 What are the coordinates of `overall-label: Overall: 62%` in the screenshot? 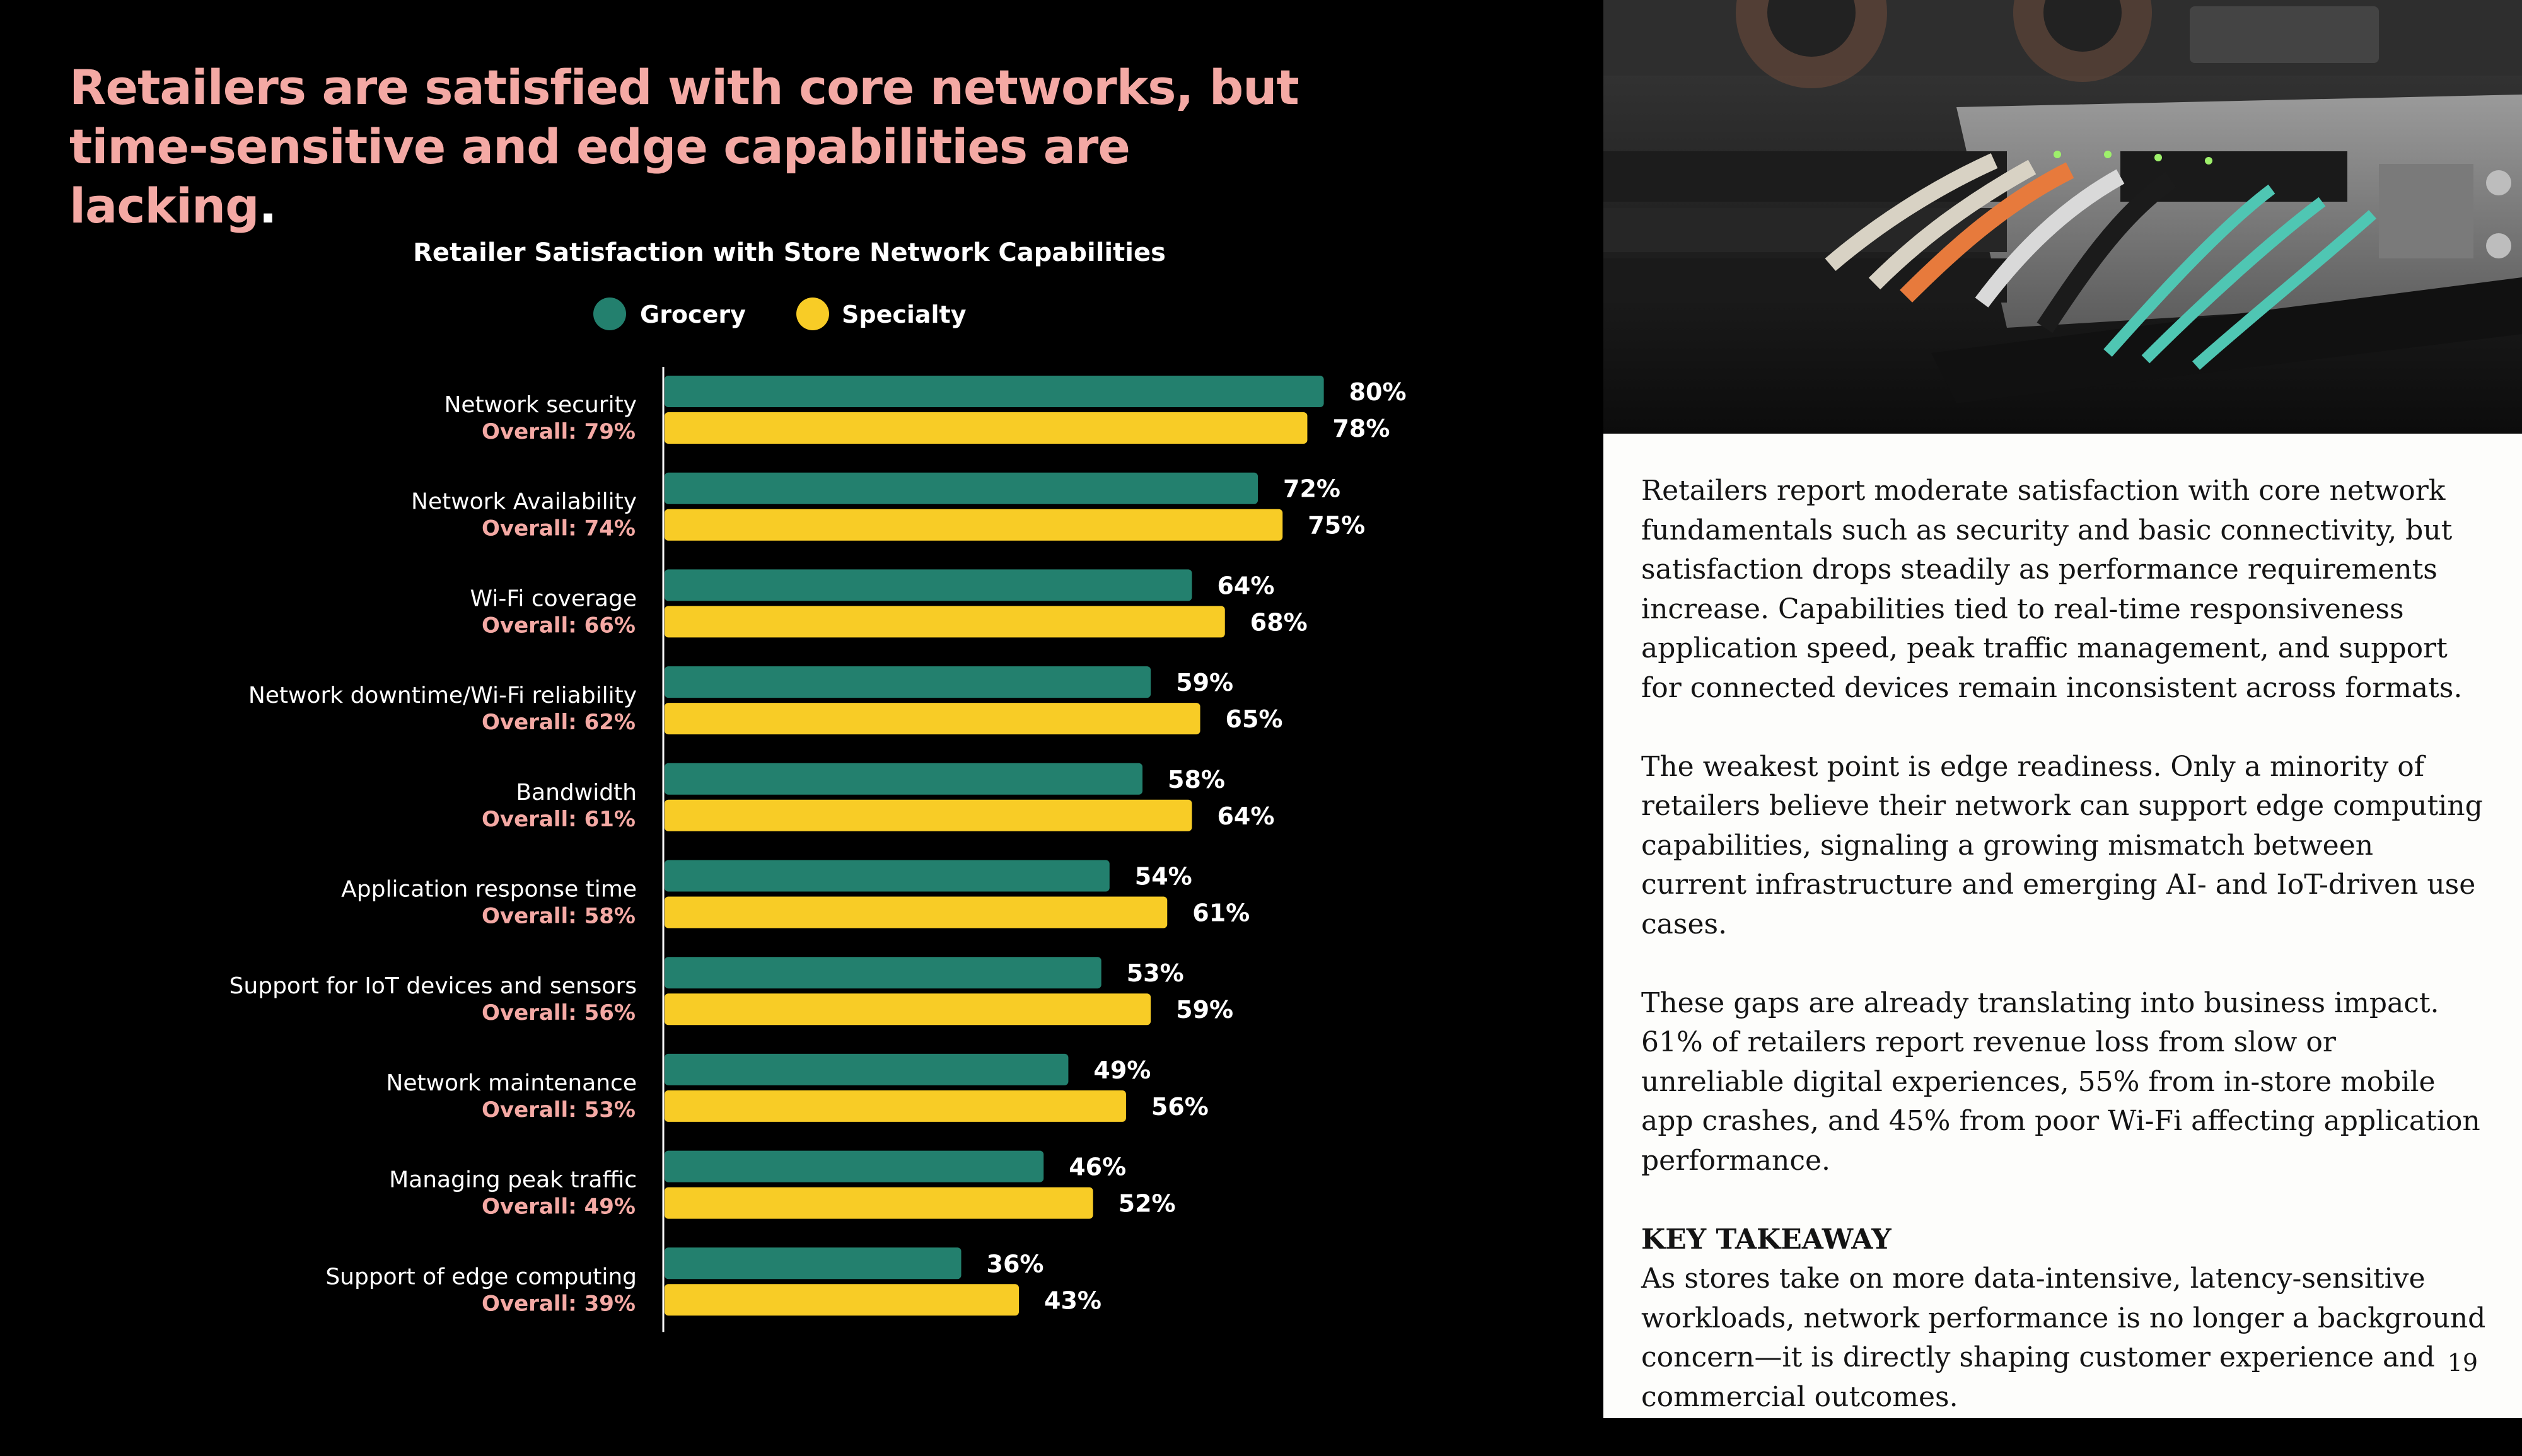 It's located at (559, 722).